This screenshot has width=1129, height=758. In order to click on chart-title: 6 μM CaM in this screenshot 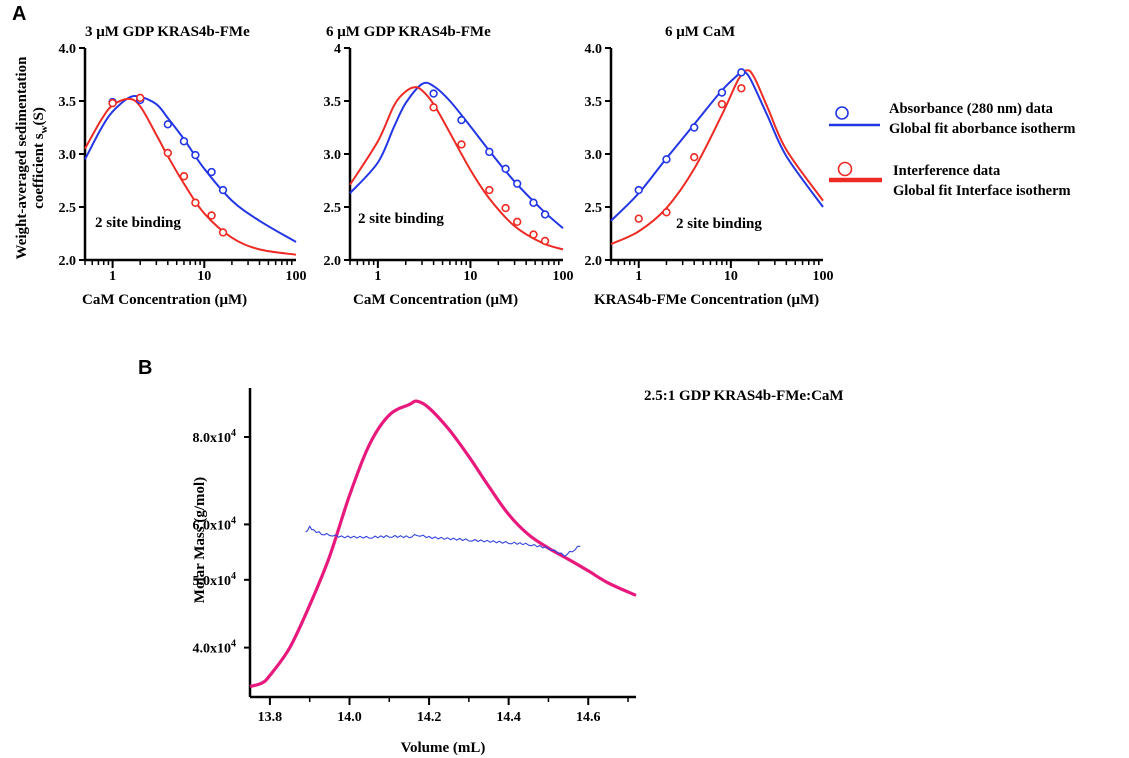, I will do `click(700, 32)`.